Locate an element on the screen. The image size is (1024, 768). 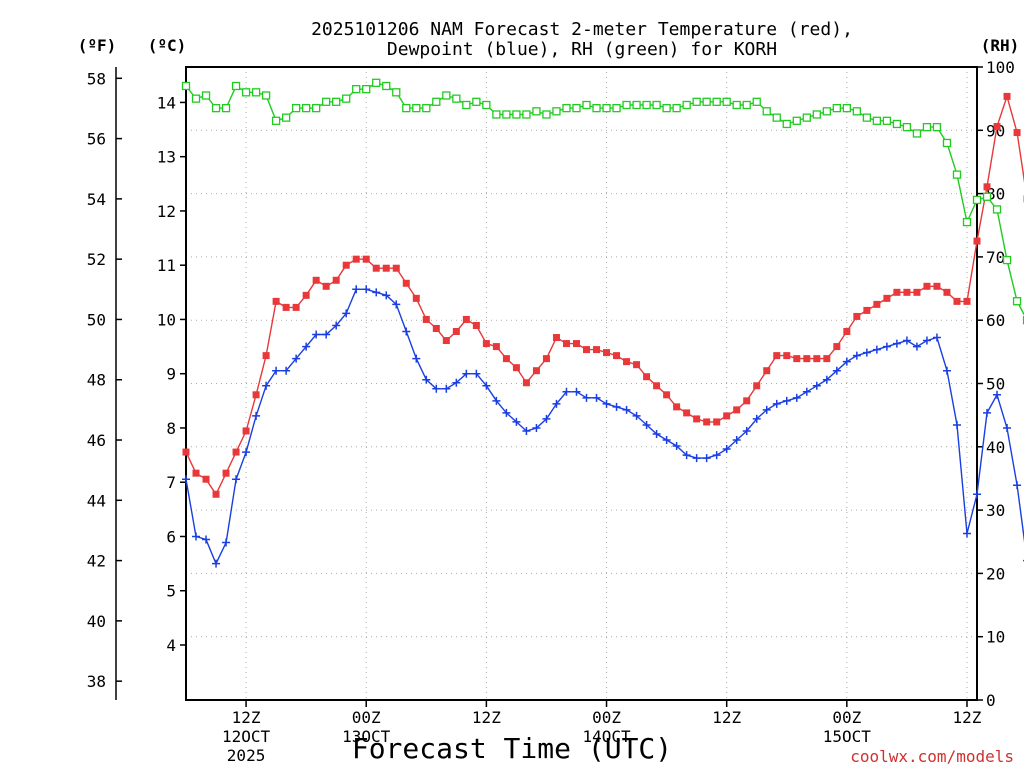
rh-tick-label: 40 is located at coordinates (995, 447).